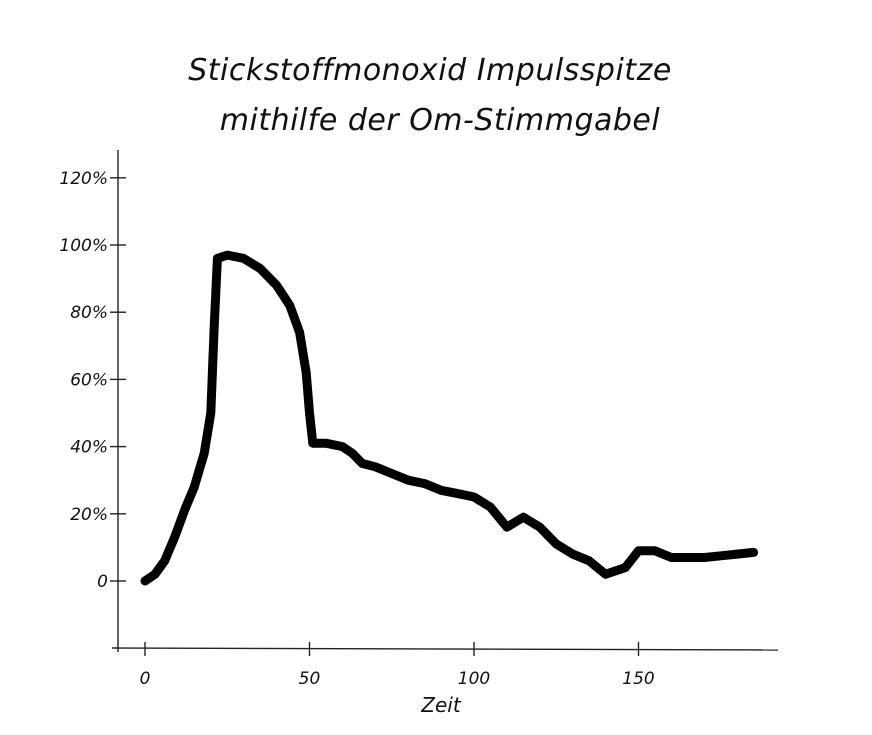 This screenshot has height=735, width=872. What do you see at coordinates (430, 70) in the screenshot?
I see `chart-title-line-1: Stickstoffmonoxid Impulsspitze` at bounding box center [430, 70].